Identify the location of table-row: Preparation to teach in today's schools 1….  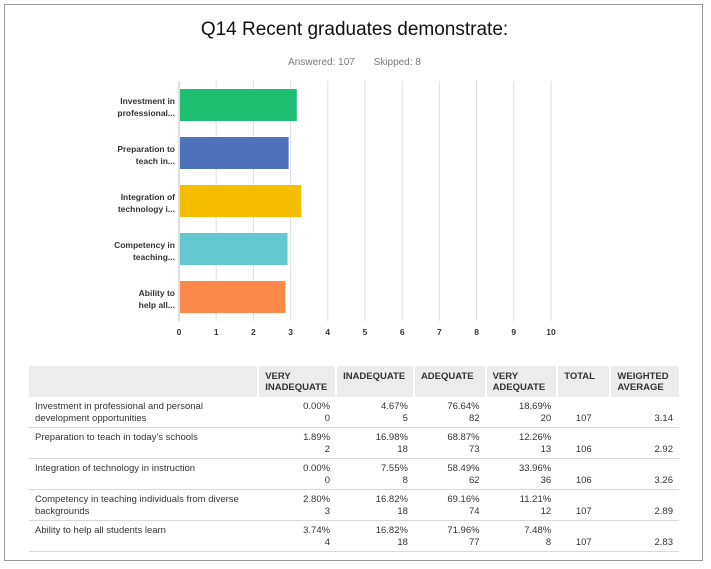
(354, 443).